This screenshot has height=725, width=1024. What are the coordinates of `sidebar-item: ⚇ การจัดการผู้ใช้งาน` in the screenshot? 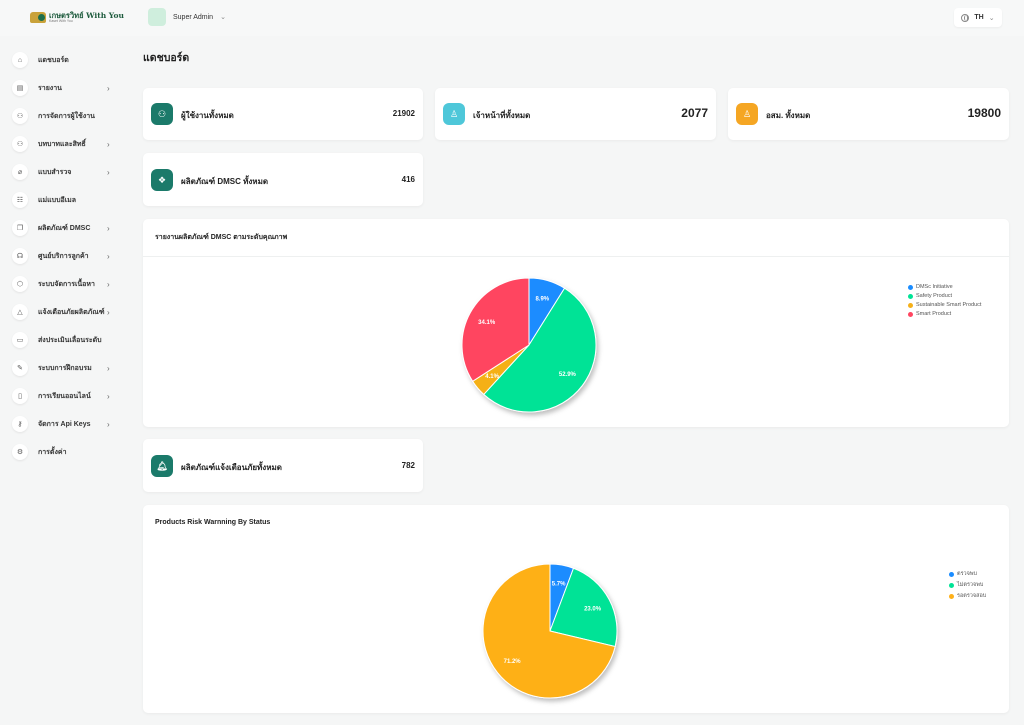 It's located at (64, 116).